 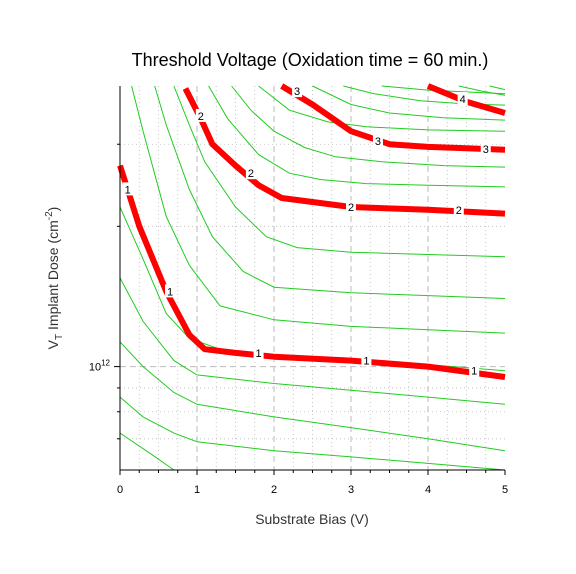 I want to click on x-tick-label: 2, so click(x=274, y=490).